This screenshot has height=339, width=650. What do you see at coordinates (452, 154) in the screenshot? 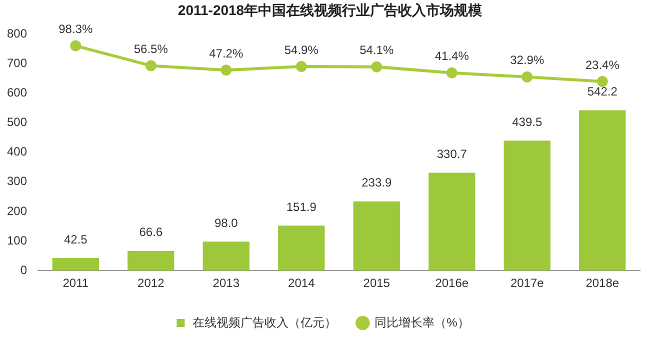
I see `data-label: 330.7` at bounding box center [452, 154].